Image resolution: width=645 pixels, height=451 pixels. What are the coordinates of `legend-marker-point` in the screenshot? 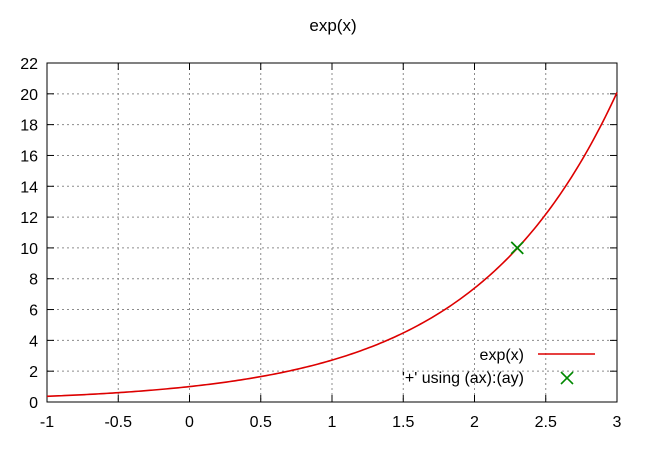 It's located at (567, 378).